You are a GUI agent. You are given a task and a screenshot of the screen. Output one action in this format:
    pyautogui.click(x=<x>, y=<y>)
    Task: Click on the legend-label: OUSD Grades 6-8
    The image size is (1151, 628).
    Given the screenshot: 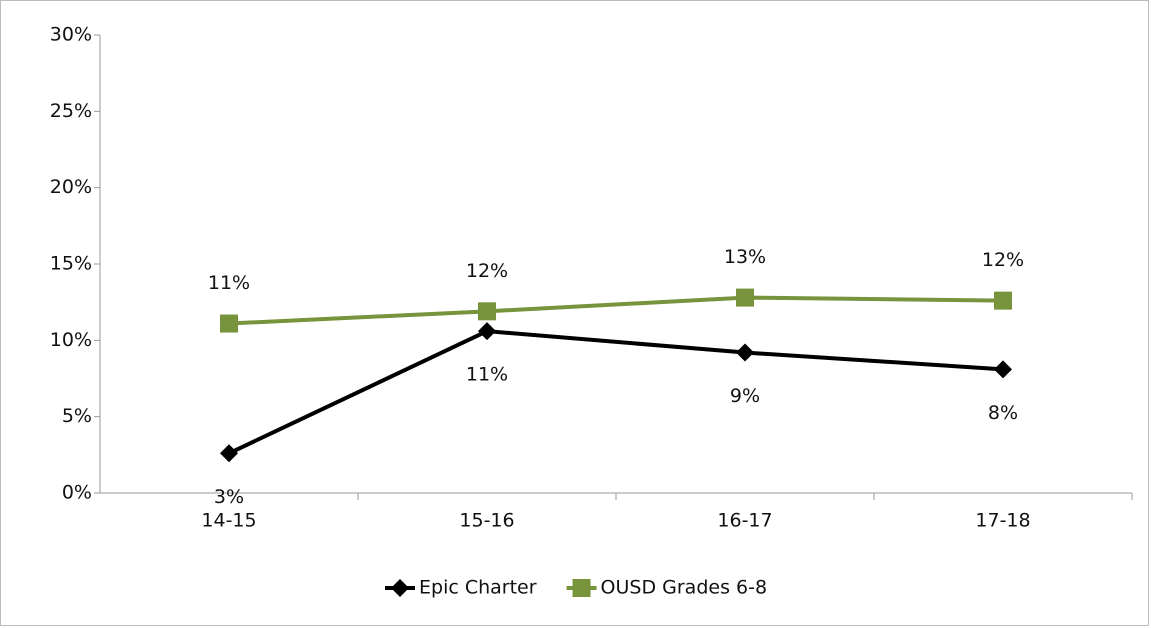 What is the action you would take?
    pyautogui.click(x=684, y=588)
    